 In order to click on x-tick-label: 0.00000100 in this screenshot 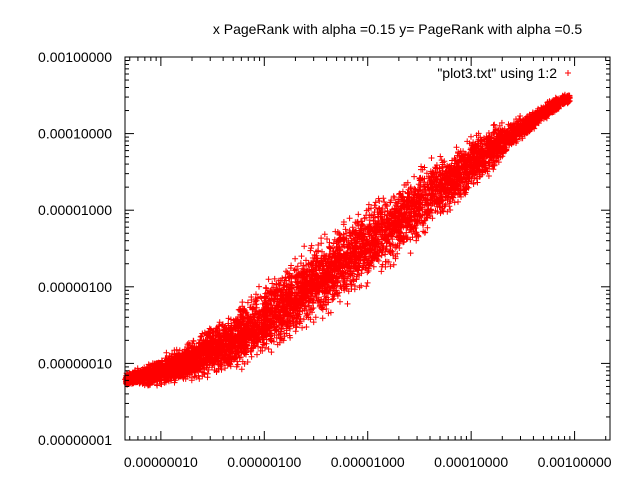, I will do `click(264, 462)`.